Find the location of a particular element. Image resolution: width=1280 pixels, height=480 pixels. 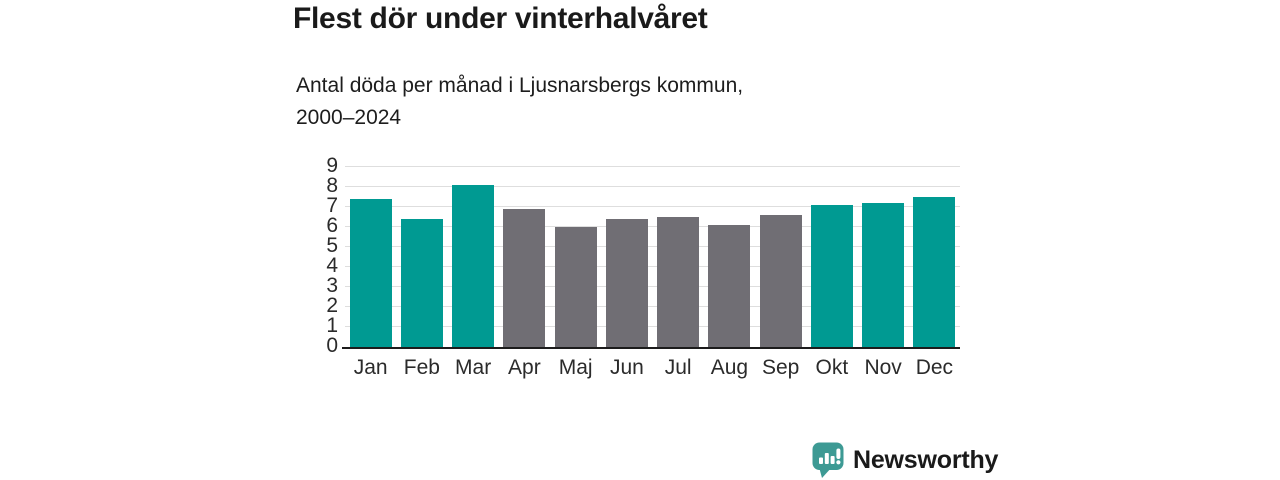

bar-jun is located at coordinates (626, 283).